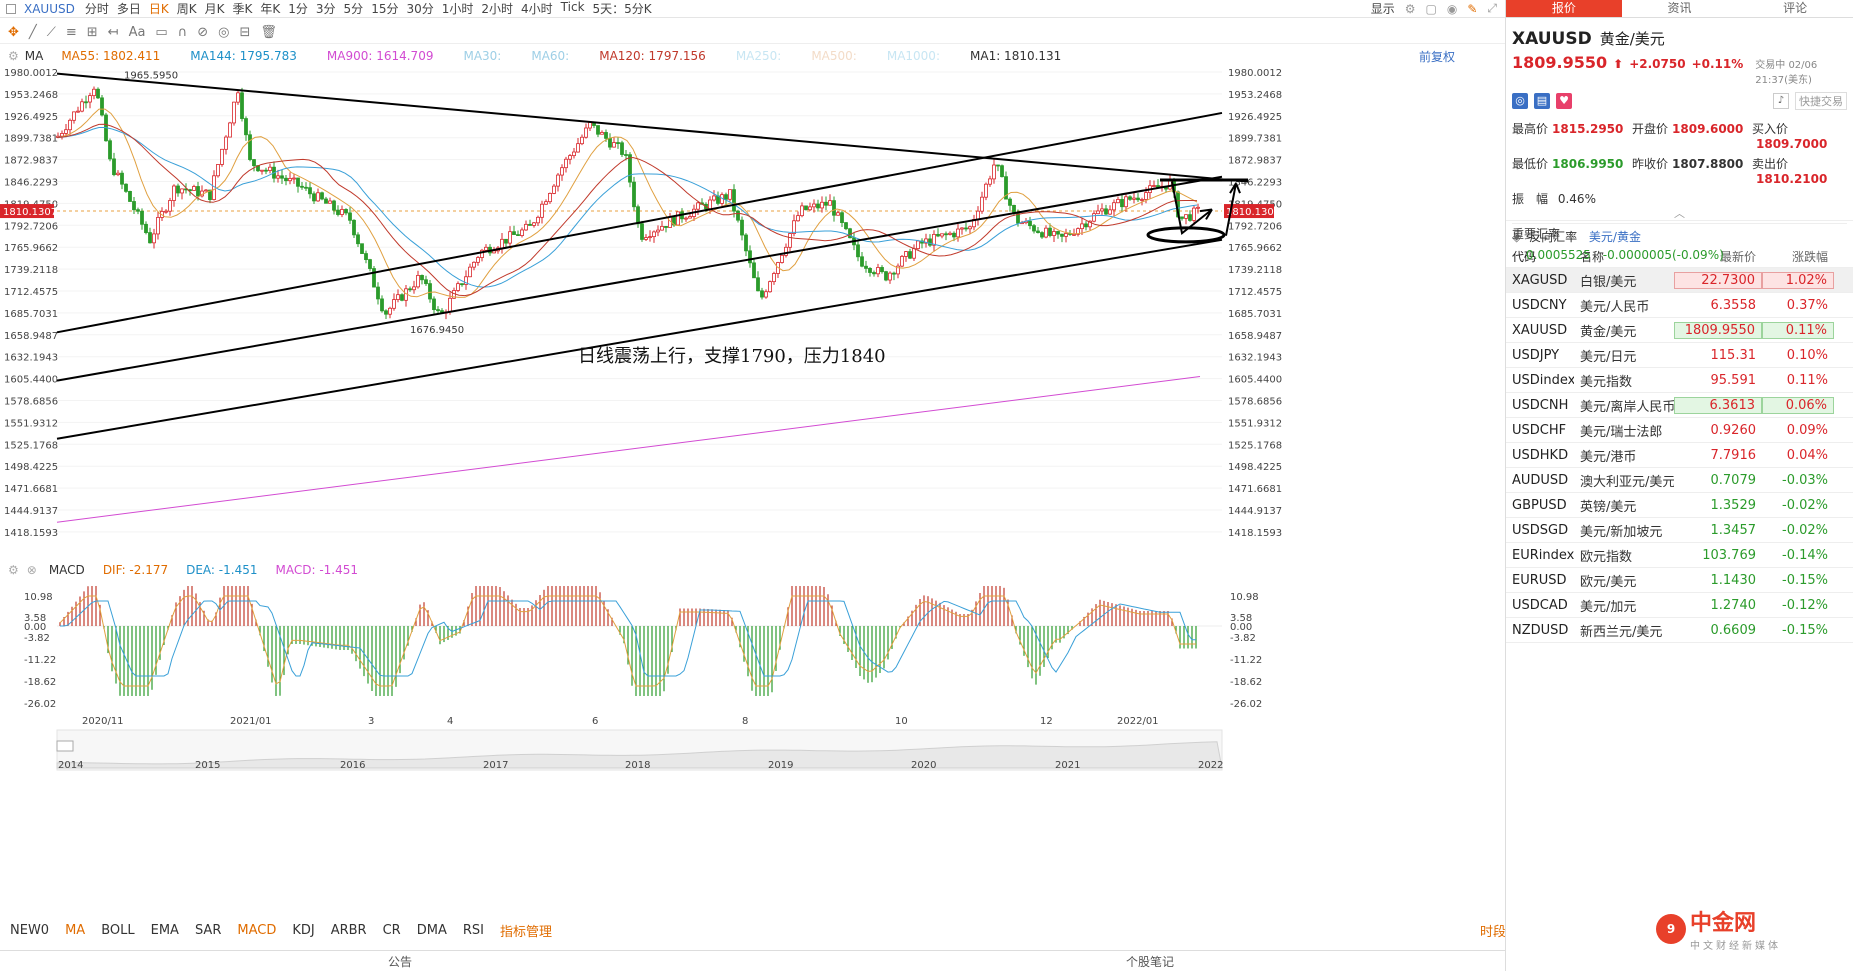 Image resolution: width=1853 pixels, height=971 pixels. I want to click on display-menu: 显示, so click(1382, 9).